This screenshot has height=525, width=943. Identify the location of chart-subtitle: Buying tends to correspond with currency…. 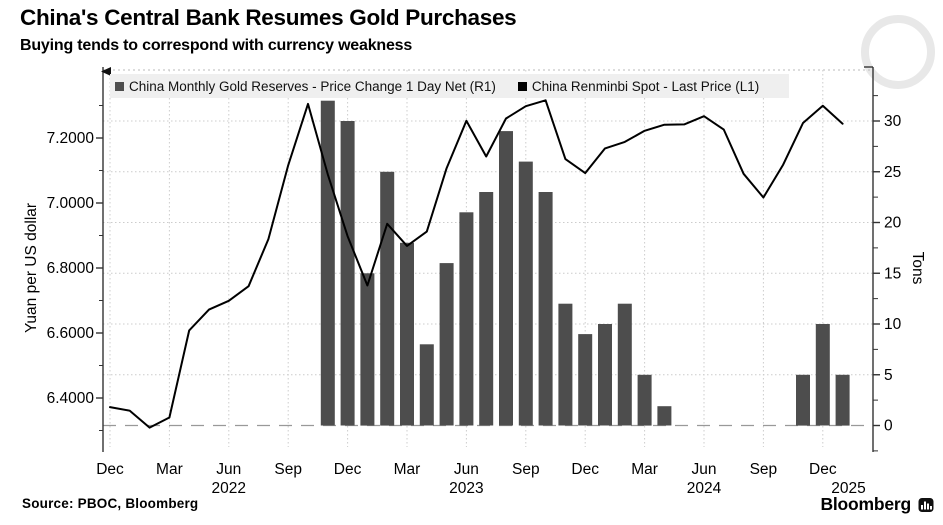
(216, 45).